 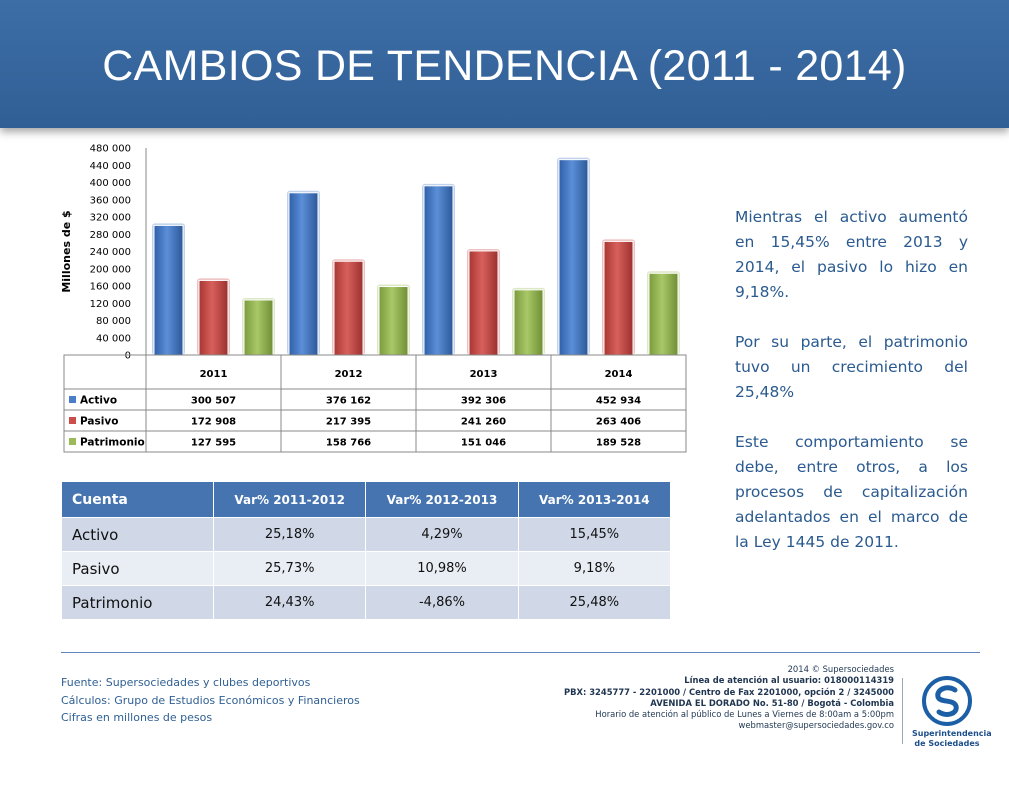 I want to click on table-row: Pasivo 25,73% 10,98% 9,18%, so click(x=366, y=568).